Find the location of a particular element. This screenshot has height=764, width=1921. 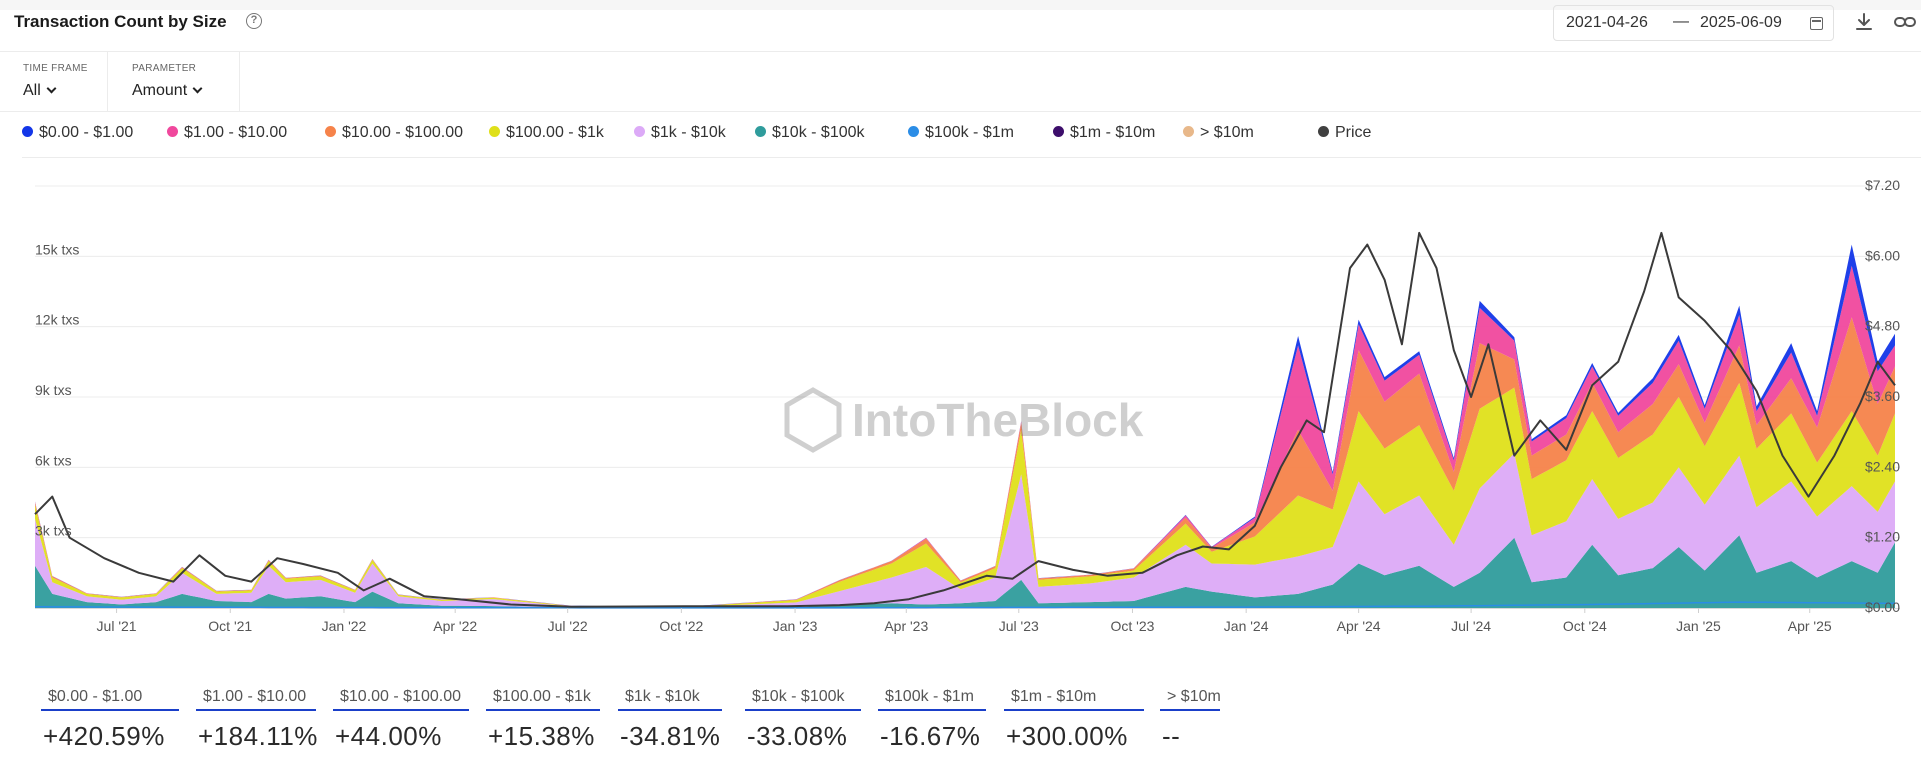

y-right-tick-label: $3.60 is located at coordinates (1882, 396).